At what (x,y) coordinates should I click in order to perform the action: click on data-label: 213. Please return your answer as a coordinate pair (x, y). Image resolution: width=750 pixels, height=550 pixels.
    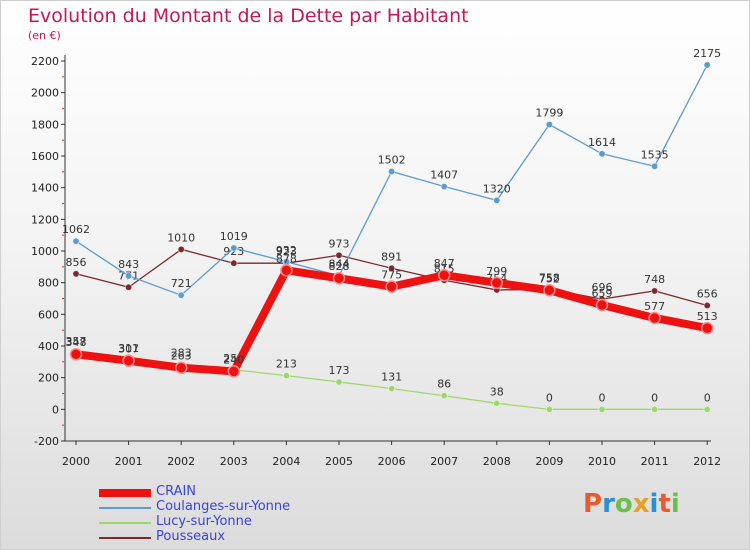
    Looking at the image, I should click on (286, 364).